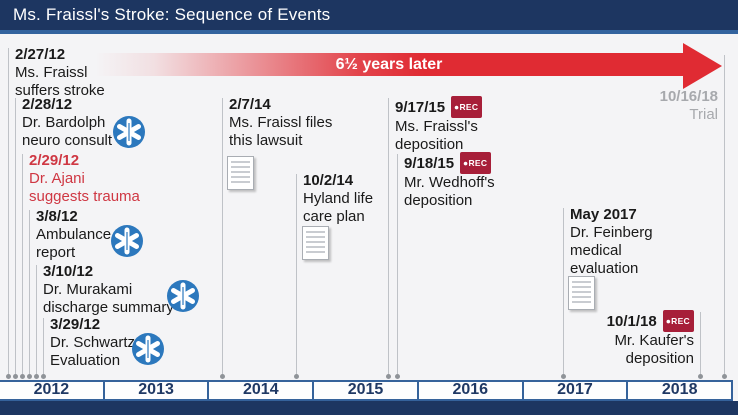 The height and width of the screenshot is (415, 738). Describe the element at coordinates (328, 180) in the screenshot. I see `event-date-text: 10/2/14` at that location.